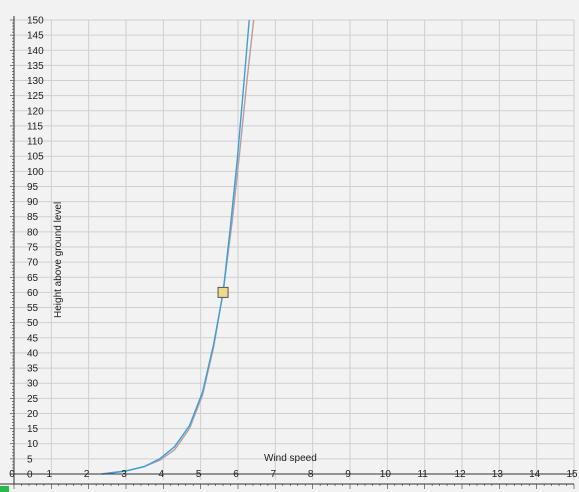  What do you see at coordinates (33, 444) in the screenshot?
I see `y-tick-label: 10` at bounding box center [33, 444].